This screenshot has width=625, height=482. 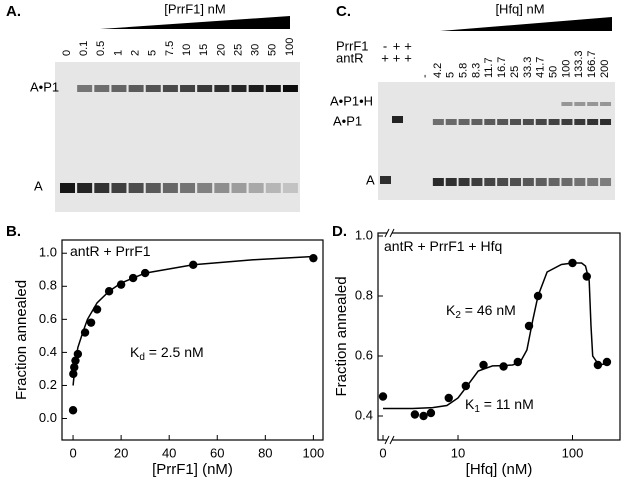 I want to click on panel-label: D., so click(x=339, y=231).